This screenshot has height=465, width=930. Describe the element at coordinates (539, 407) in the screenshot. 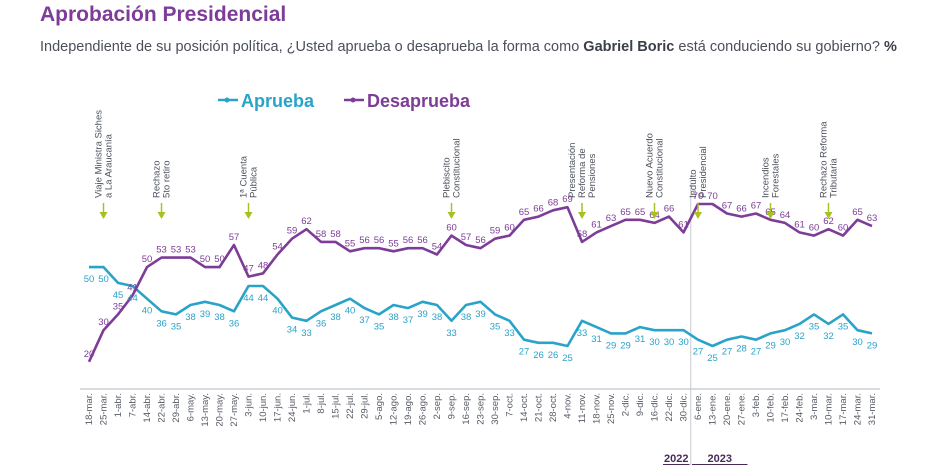

I see `x-tick-label: 21-oct.` at that location.